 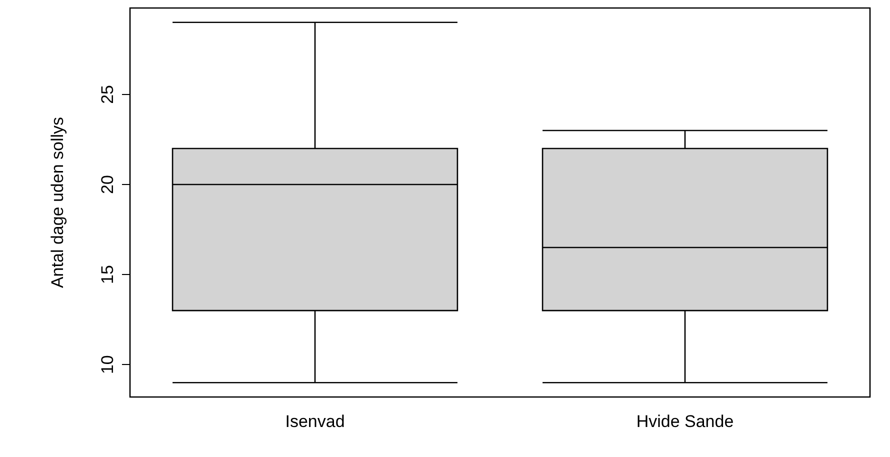 I want to click on x-tick-label: Hvide Sande, so click(x=685, y=421).